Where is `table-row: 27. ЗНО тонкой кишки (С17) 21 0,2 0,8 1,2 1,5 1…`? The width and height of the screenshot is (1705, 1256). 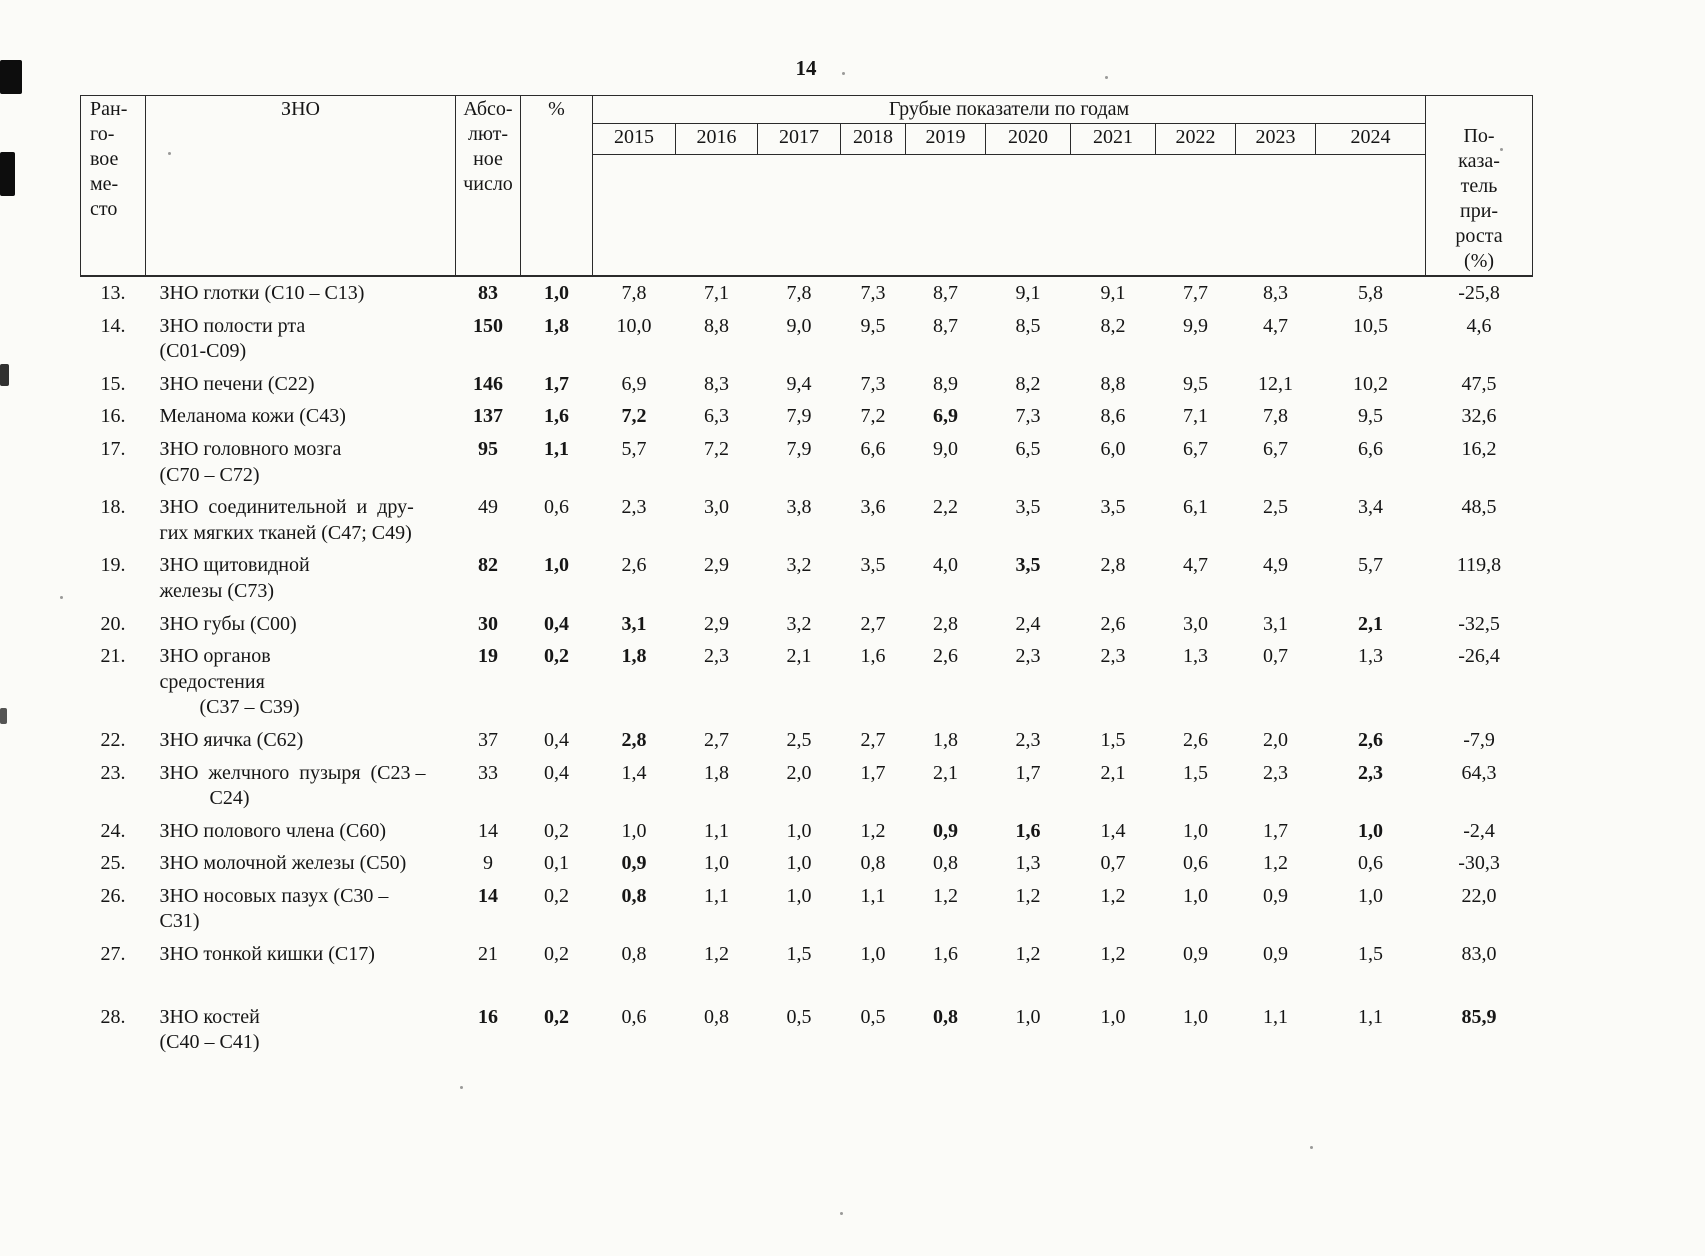 table-row: 27. ЗНО тонкой кишки (С17) 21 0,2 0,8 1,2 1,5 1… is located at coordinates (807, 954).